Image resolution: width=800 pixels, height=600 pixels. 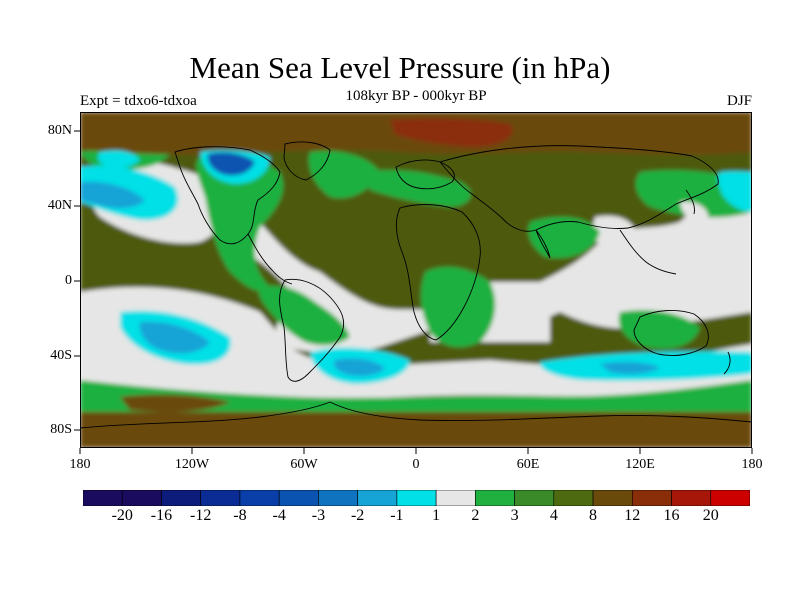 What do you see at coordinates (112, 195) in the screenshot?
I see `blue-north-pacific` at bounding box center [112, 195].